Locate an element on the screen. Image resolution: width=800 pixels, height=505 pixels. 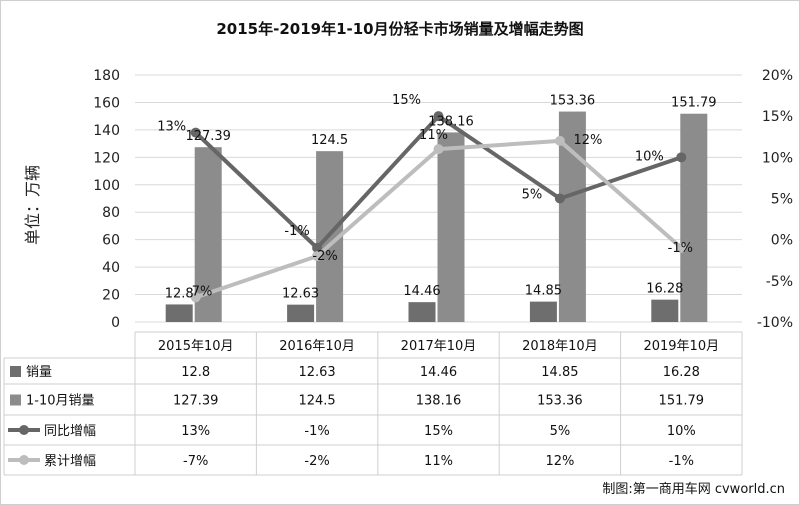
y2-tick-label: 0% is located at coordinates (782, 241).